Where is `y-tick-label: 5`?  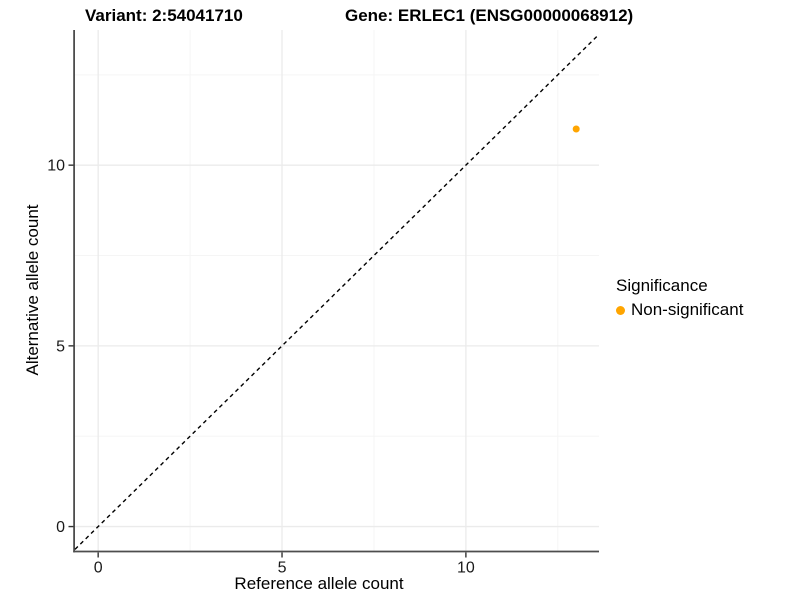
y-tick-label: 5 is located at coordinates (60, 346).